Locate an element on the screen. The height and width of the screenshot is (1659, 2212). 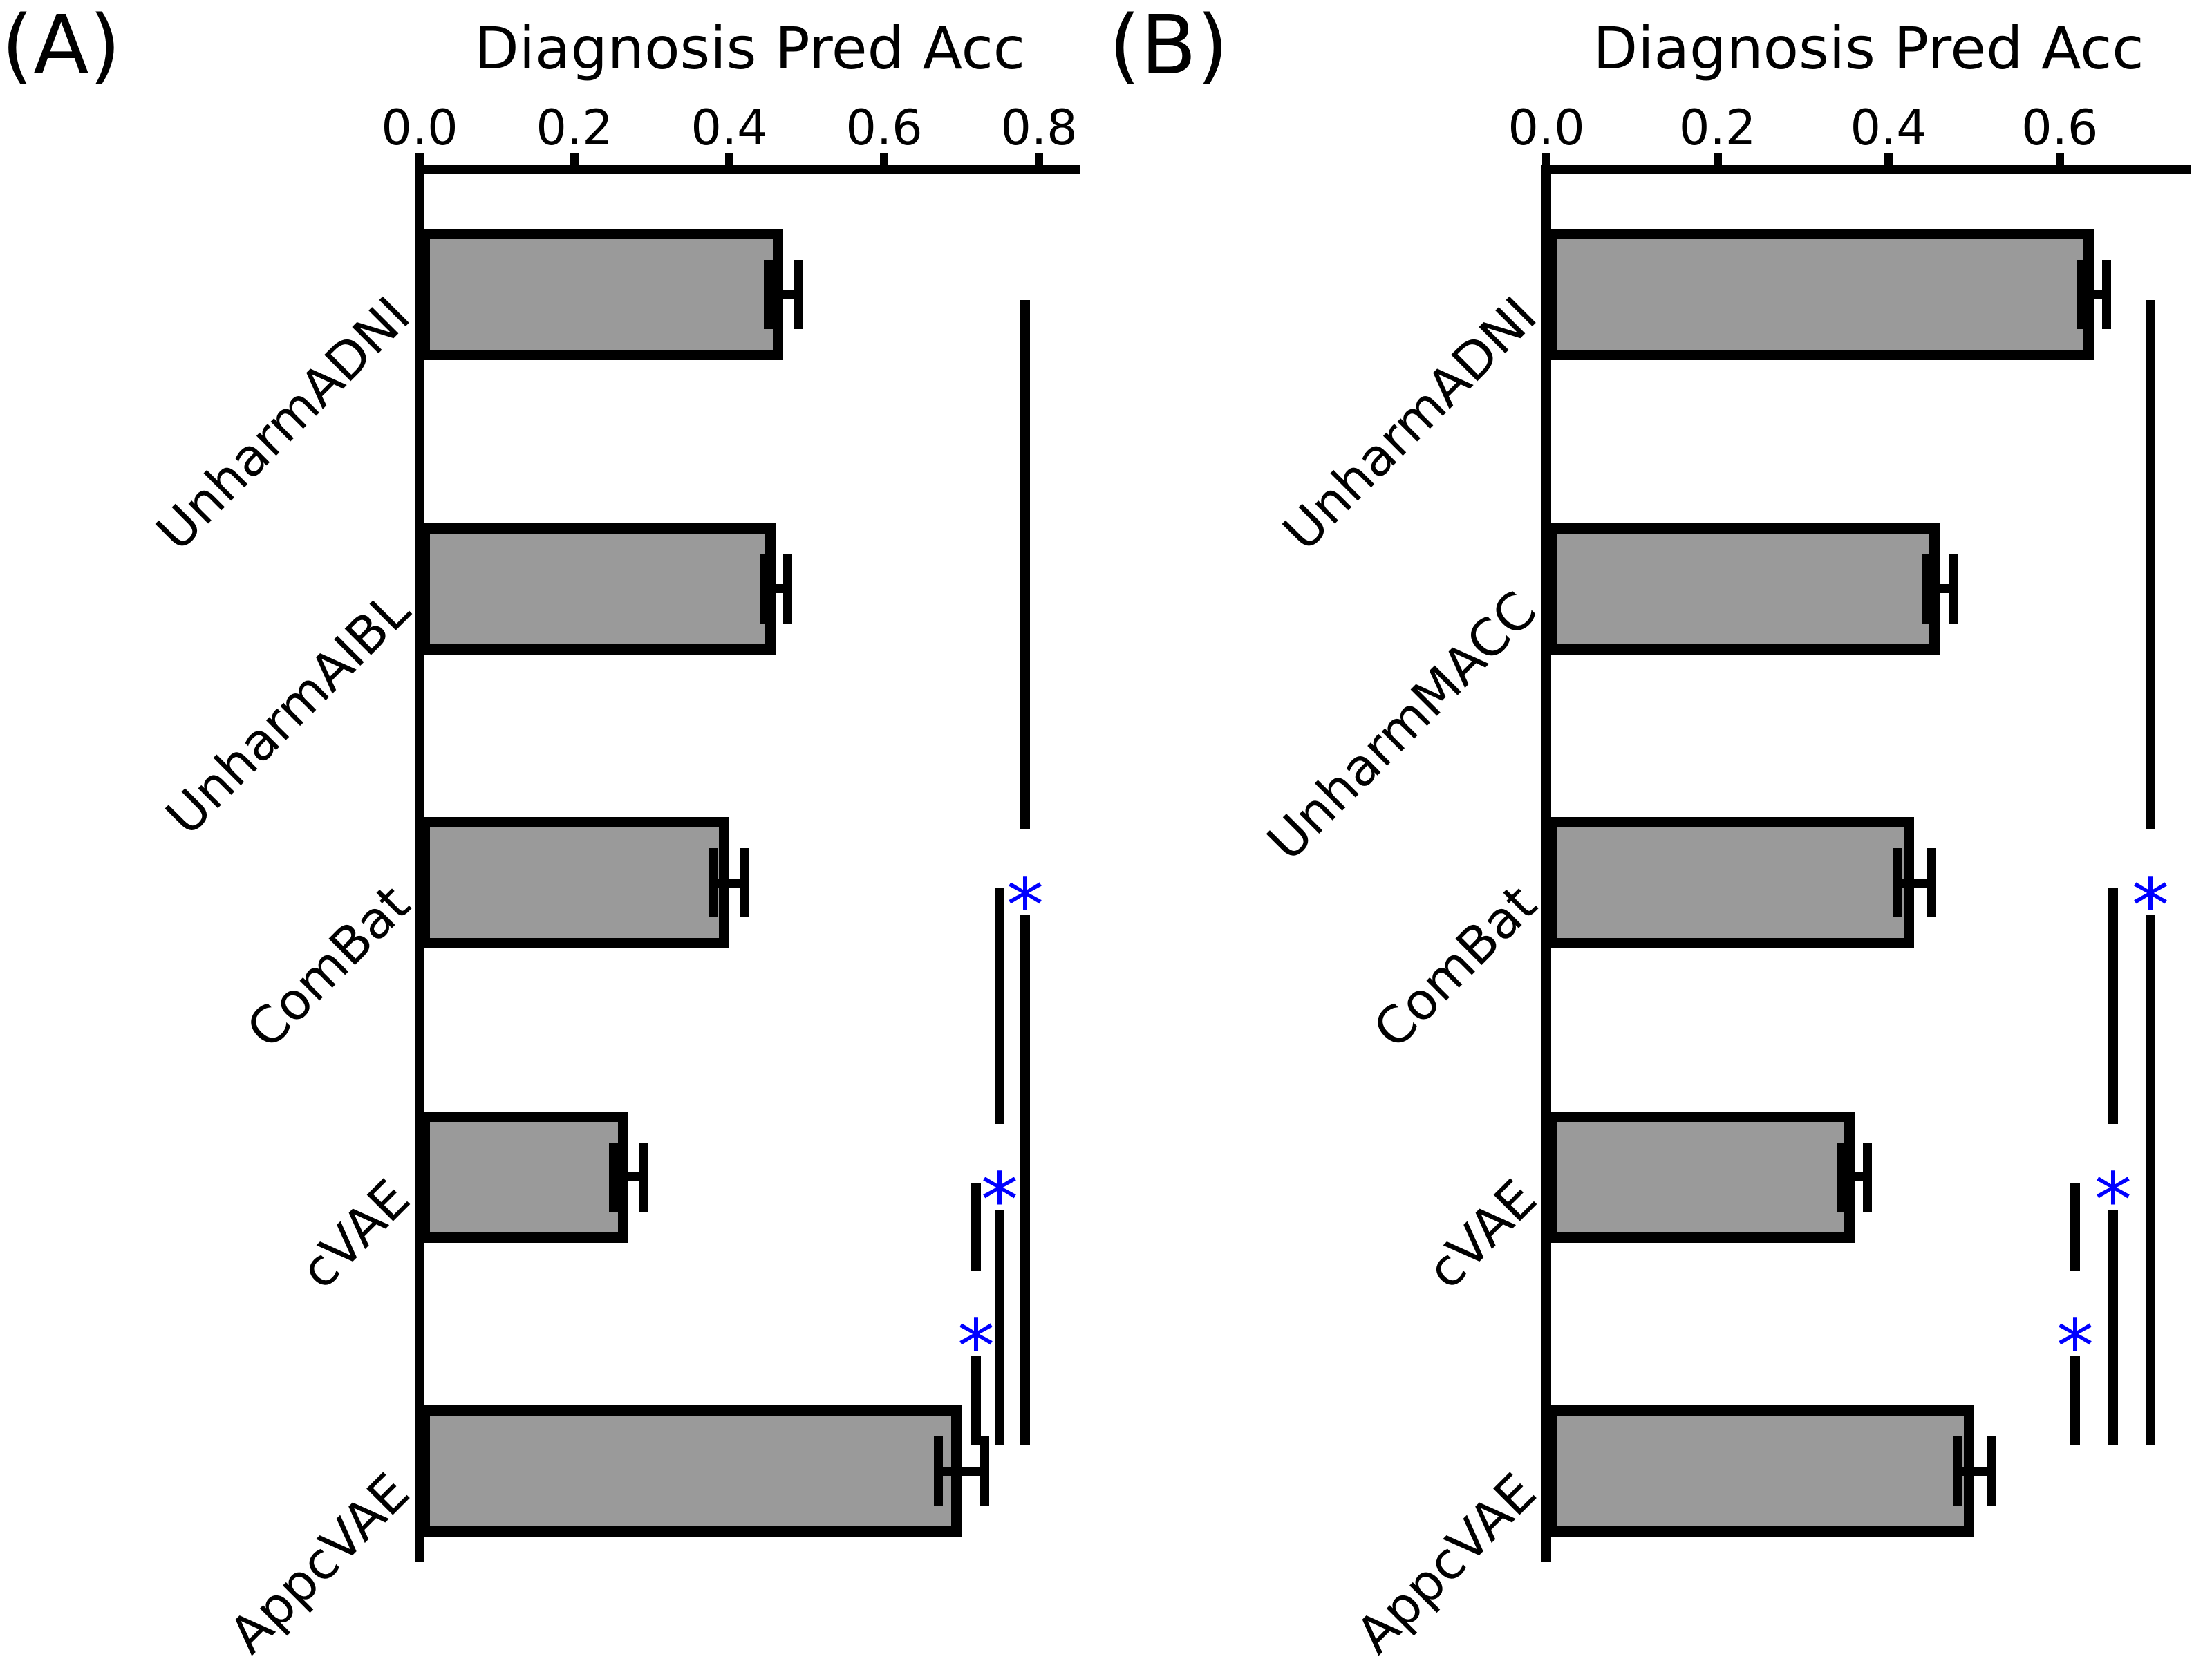
panel-a-axis-title: Diagnosis Pred Acc is located at coordinates (749, 49).